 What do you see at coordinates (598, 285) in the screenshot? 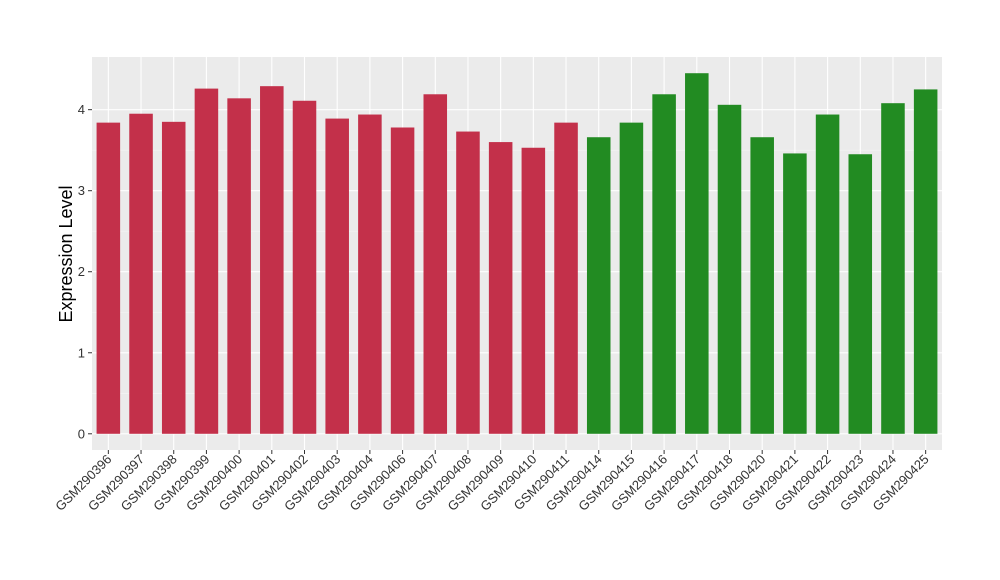
I see `bar-GSM290414` at bounding box center [598, 285].